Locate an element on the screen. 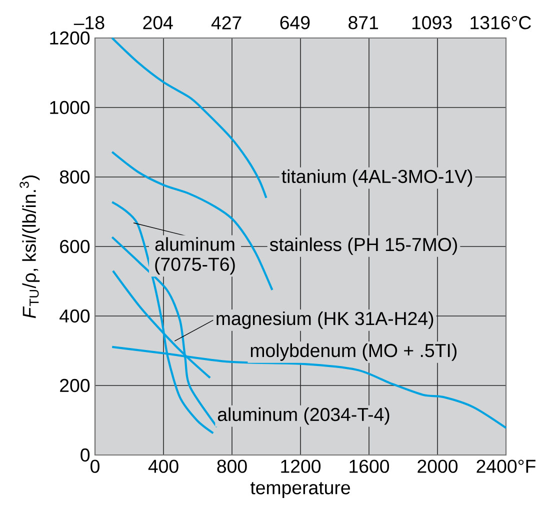 Image resolution: width=543 pixels, height=512 pixels. x2-tick-label: 427 is located at coordinates (226, 23).